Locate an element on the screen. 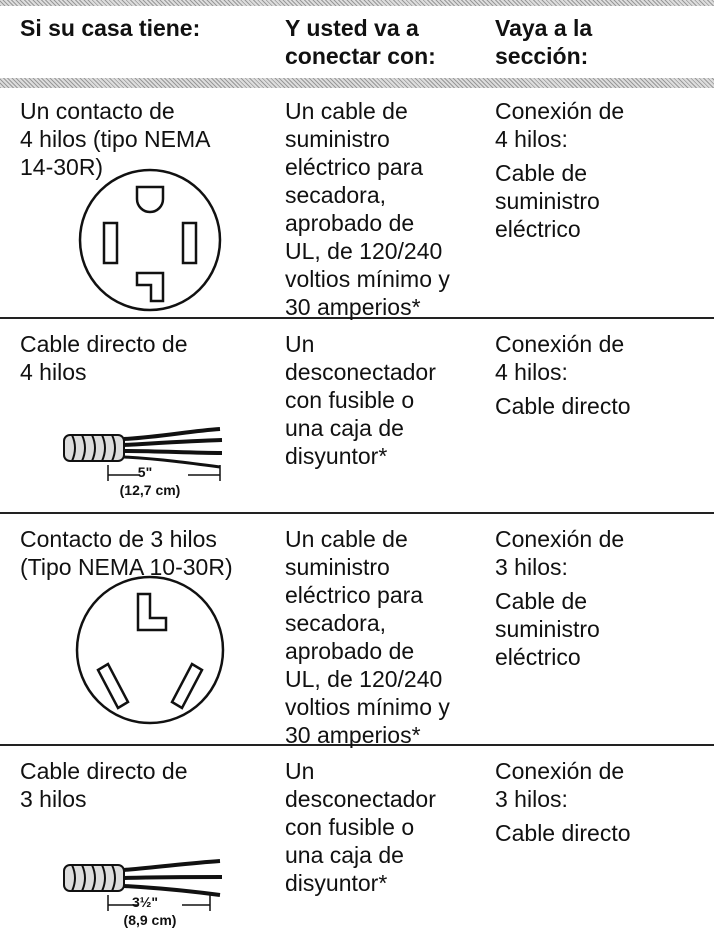 Image resolution: width=714 pixels, height=951 pixels. dimension-label: 3½" is located at coordinates (145, 902).